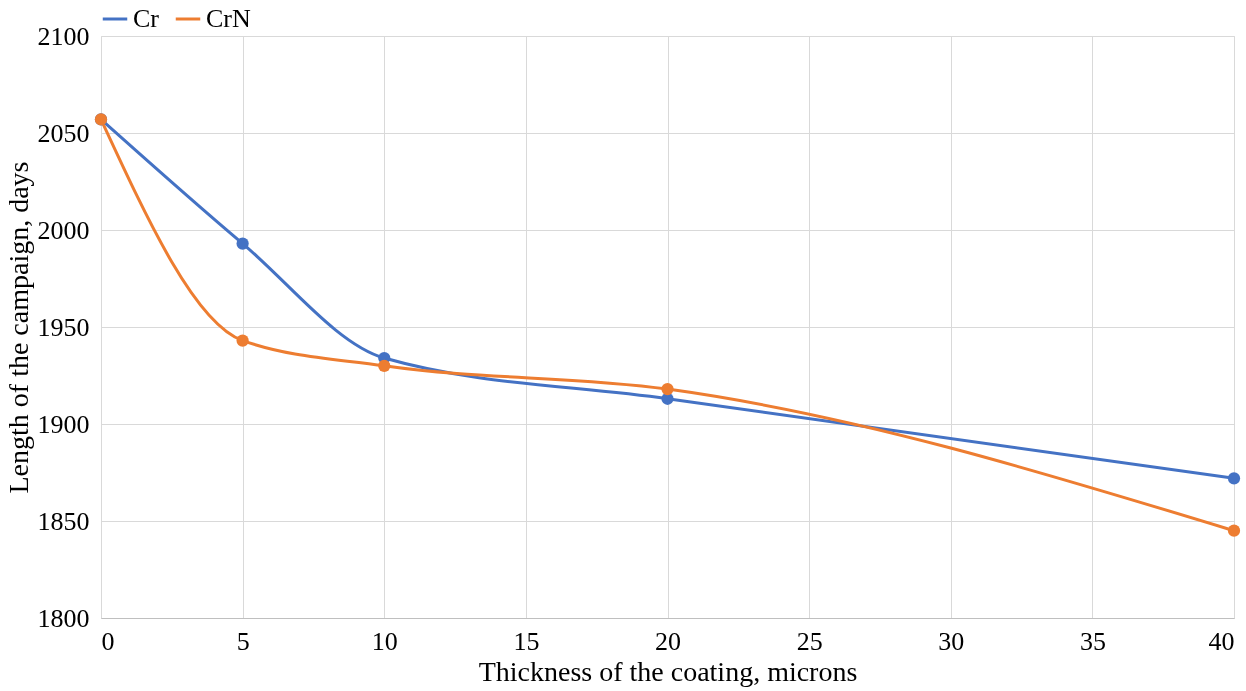 The height and width of the screenshot is (691, 1246). Describe the element at coordinates (1092, 641) in the screenshot. I see `x-tick-label: 35` at that location.